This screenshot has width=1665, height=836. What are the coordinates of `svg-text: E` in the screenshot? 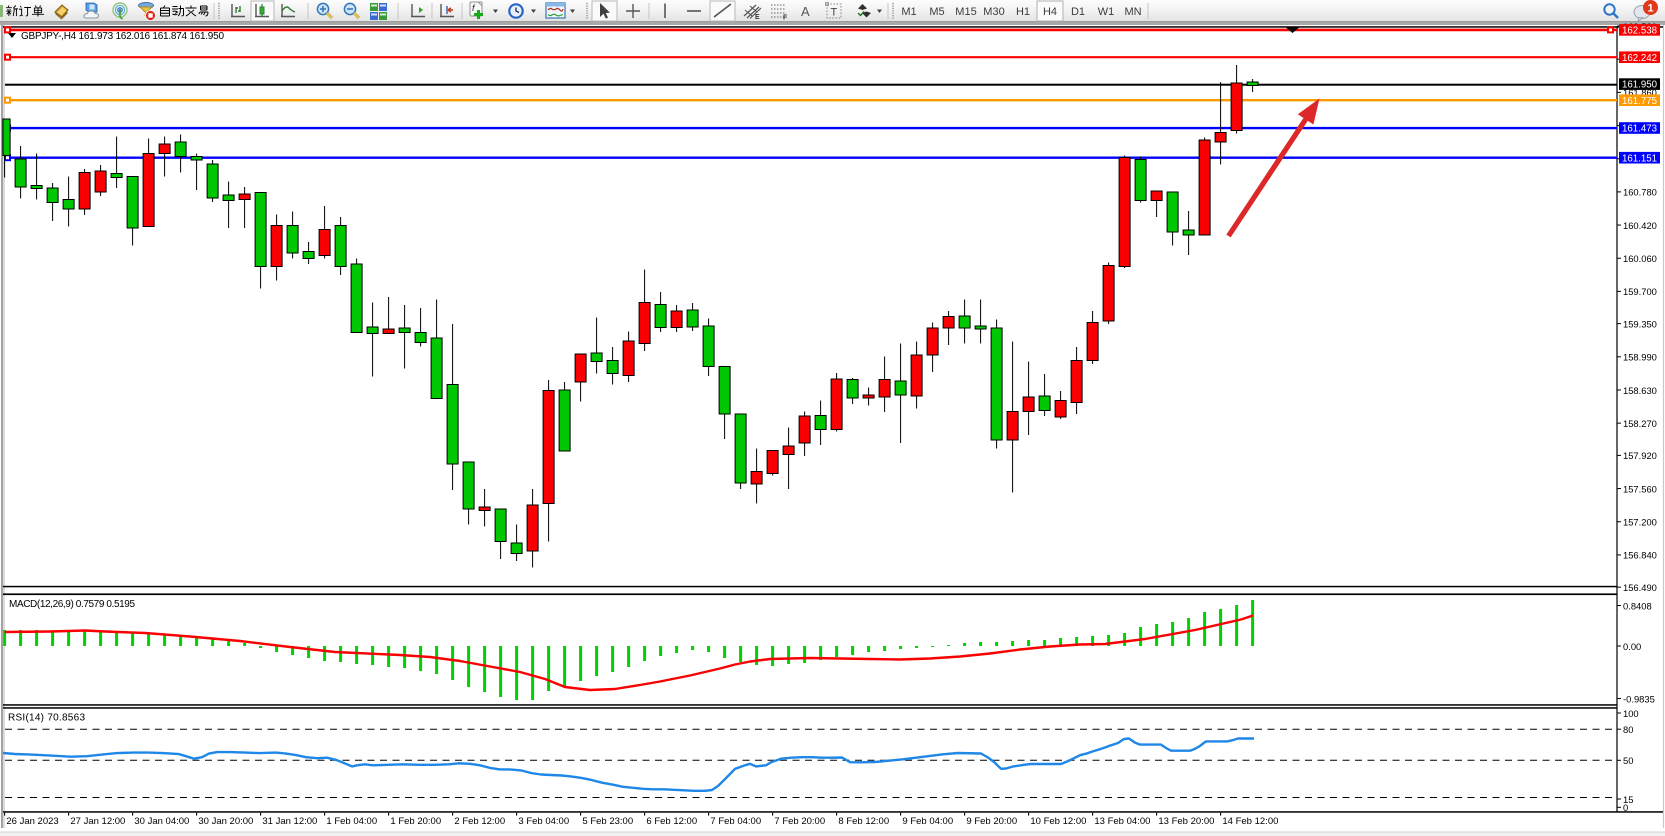 It's located at (757, 17).